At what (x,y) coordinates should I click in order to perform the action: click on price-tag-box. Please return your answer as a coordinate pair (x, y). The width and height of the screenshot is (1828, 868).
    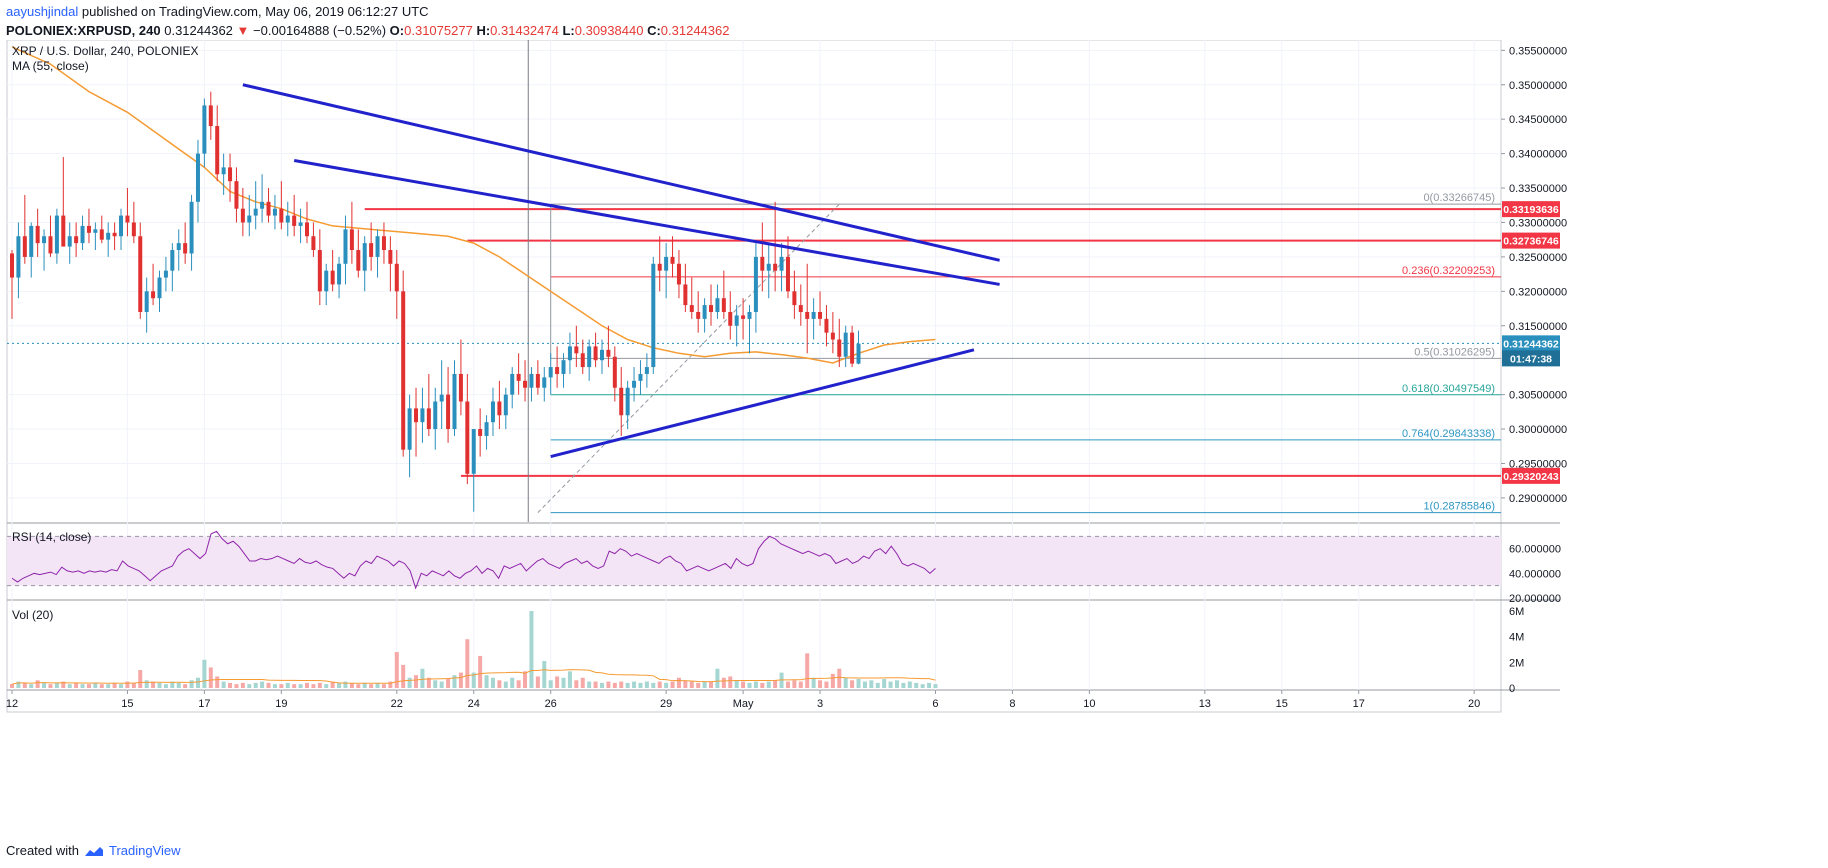
    Looking at the image, I should click on (1531, 343).